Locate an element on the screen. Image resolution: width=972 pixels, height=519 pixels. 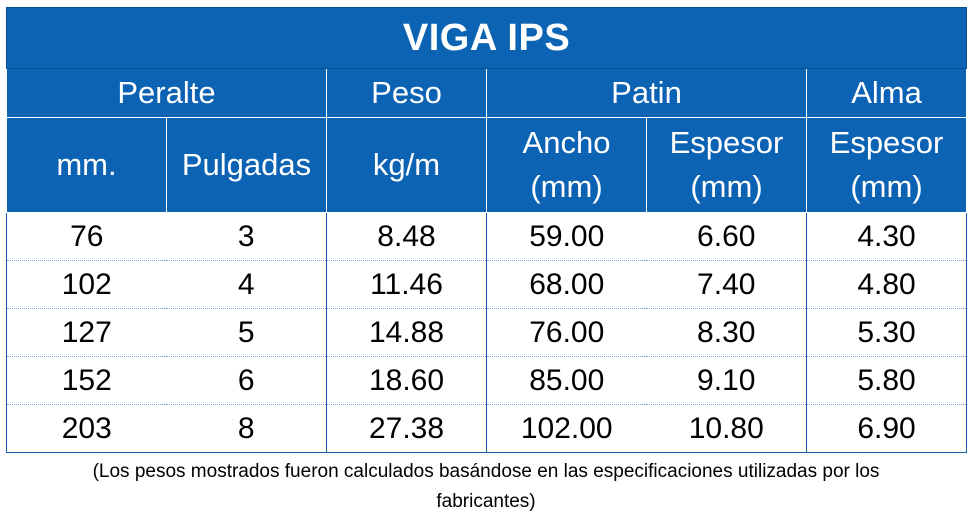
header-ancho-unit: (mm) is located at coordinates (566, 186).